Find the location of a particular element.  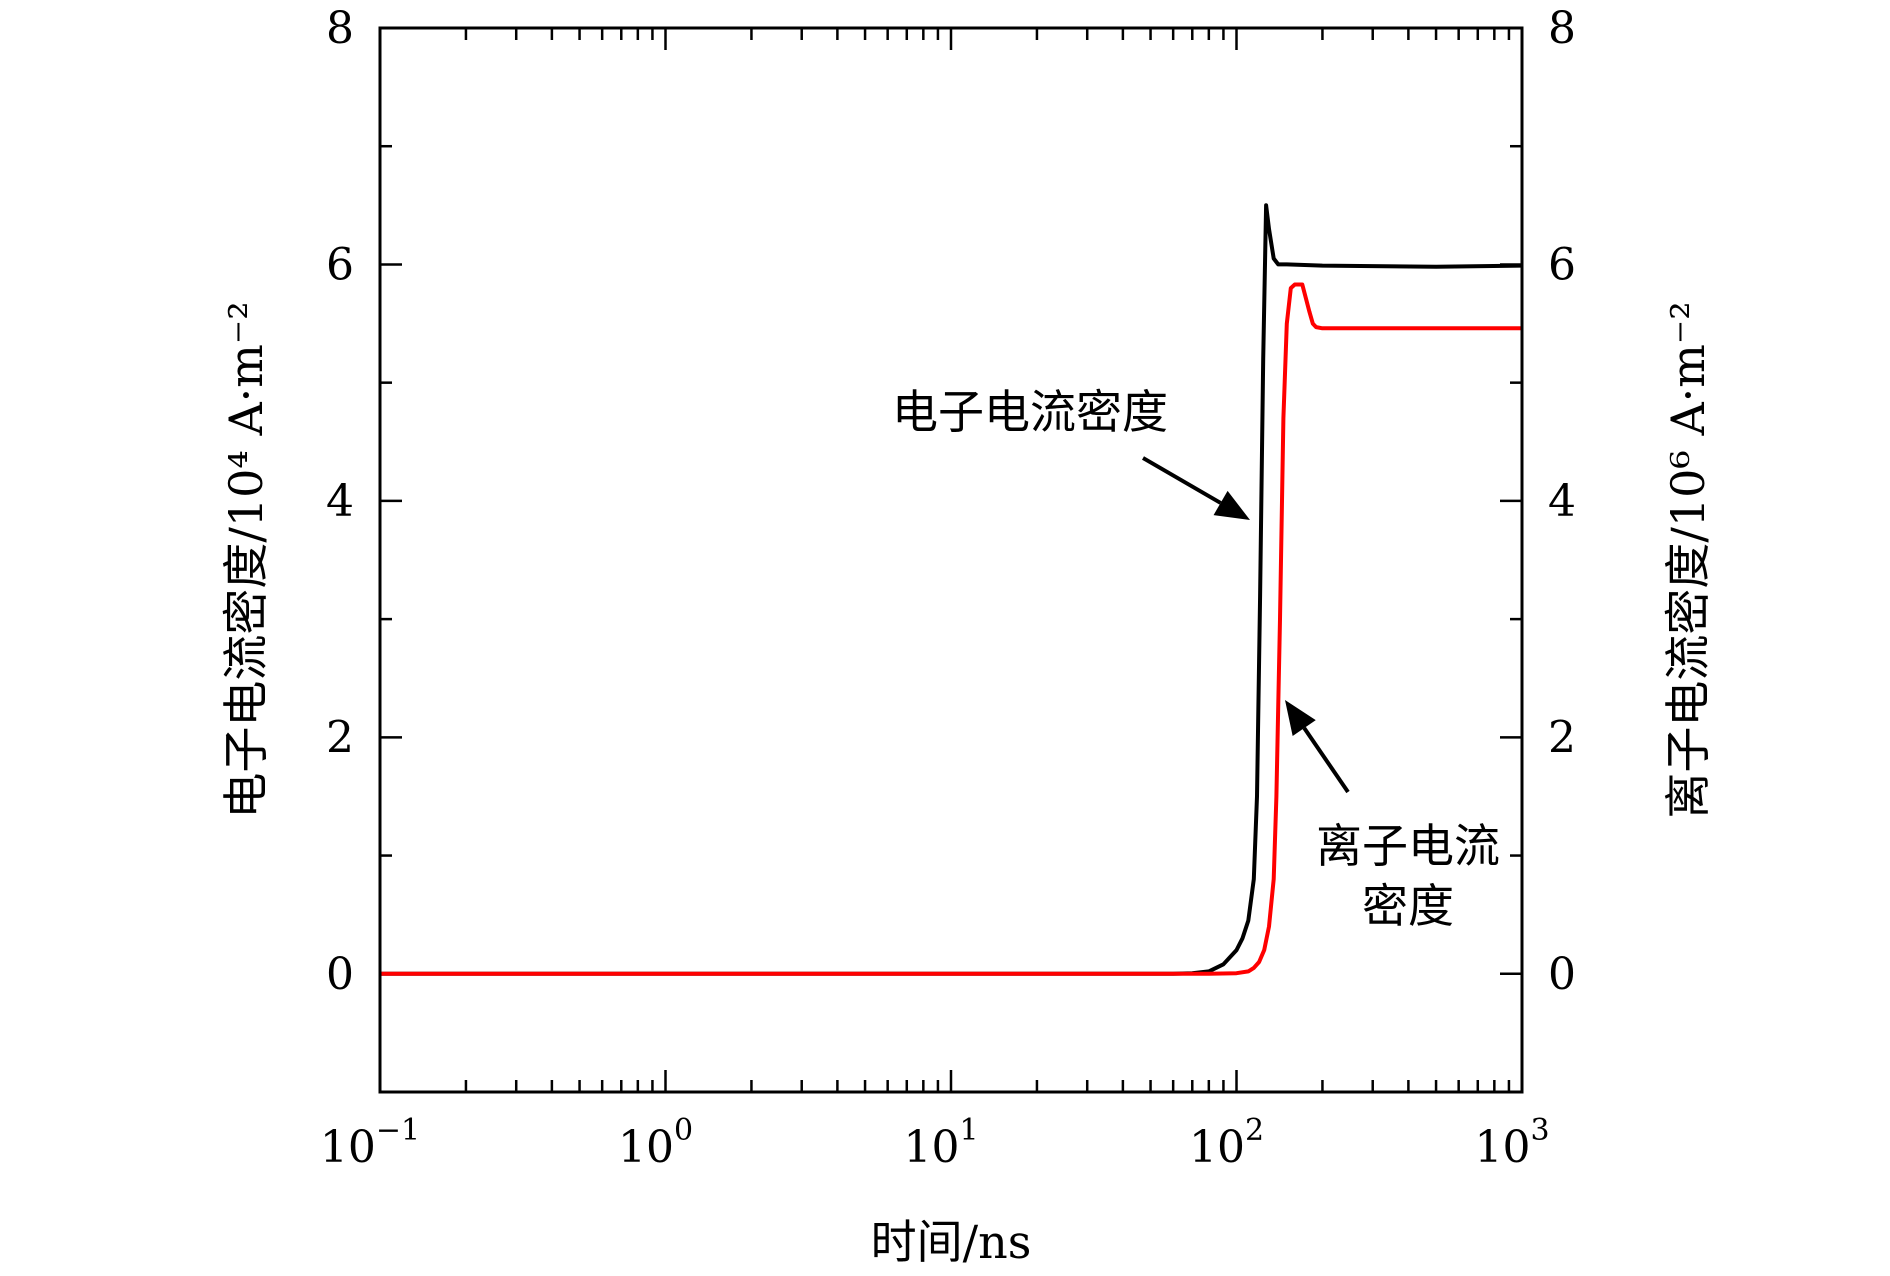

y-tick-label-right: 2 is located at coordinates (1562, 737).